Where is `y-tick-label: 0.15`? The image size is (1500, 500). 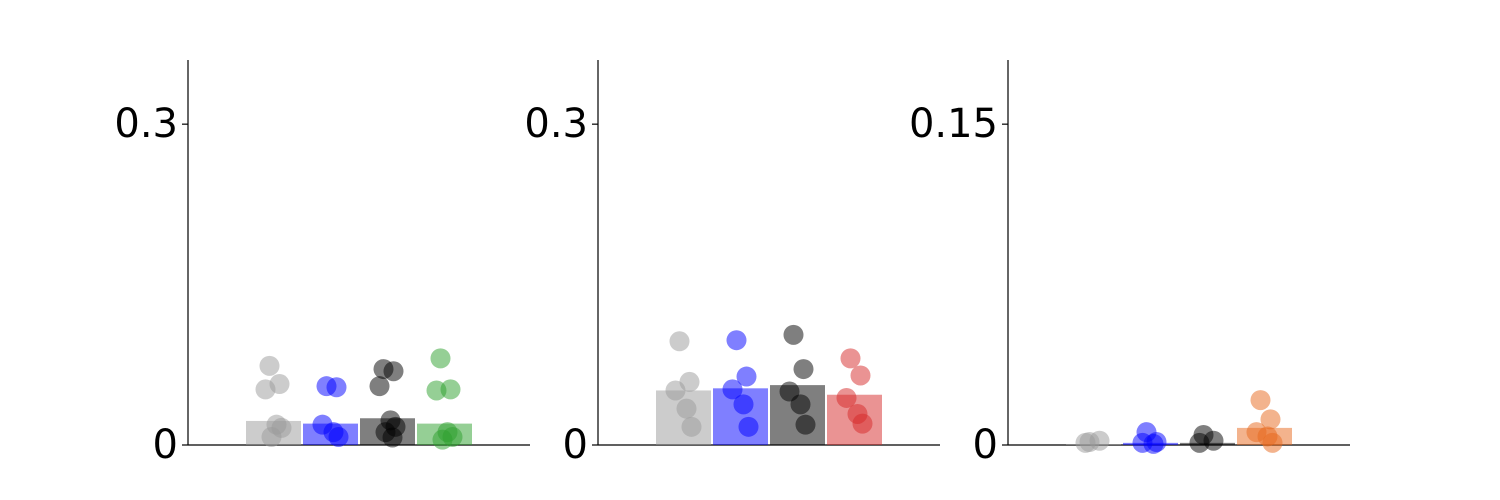
y-tick-label: 0.15 is located at coordinates (953, 124).